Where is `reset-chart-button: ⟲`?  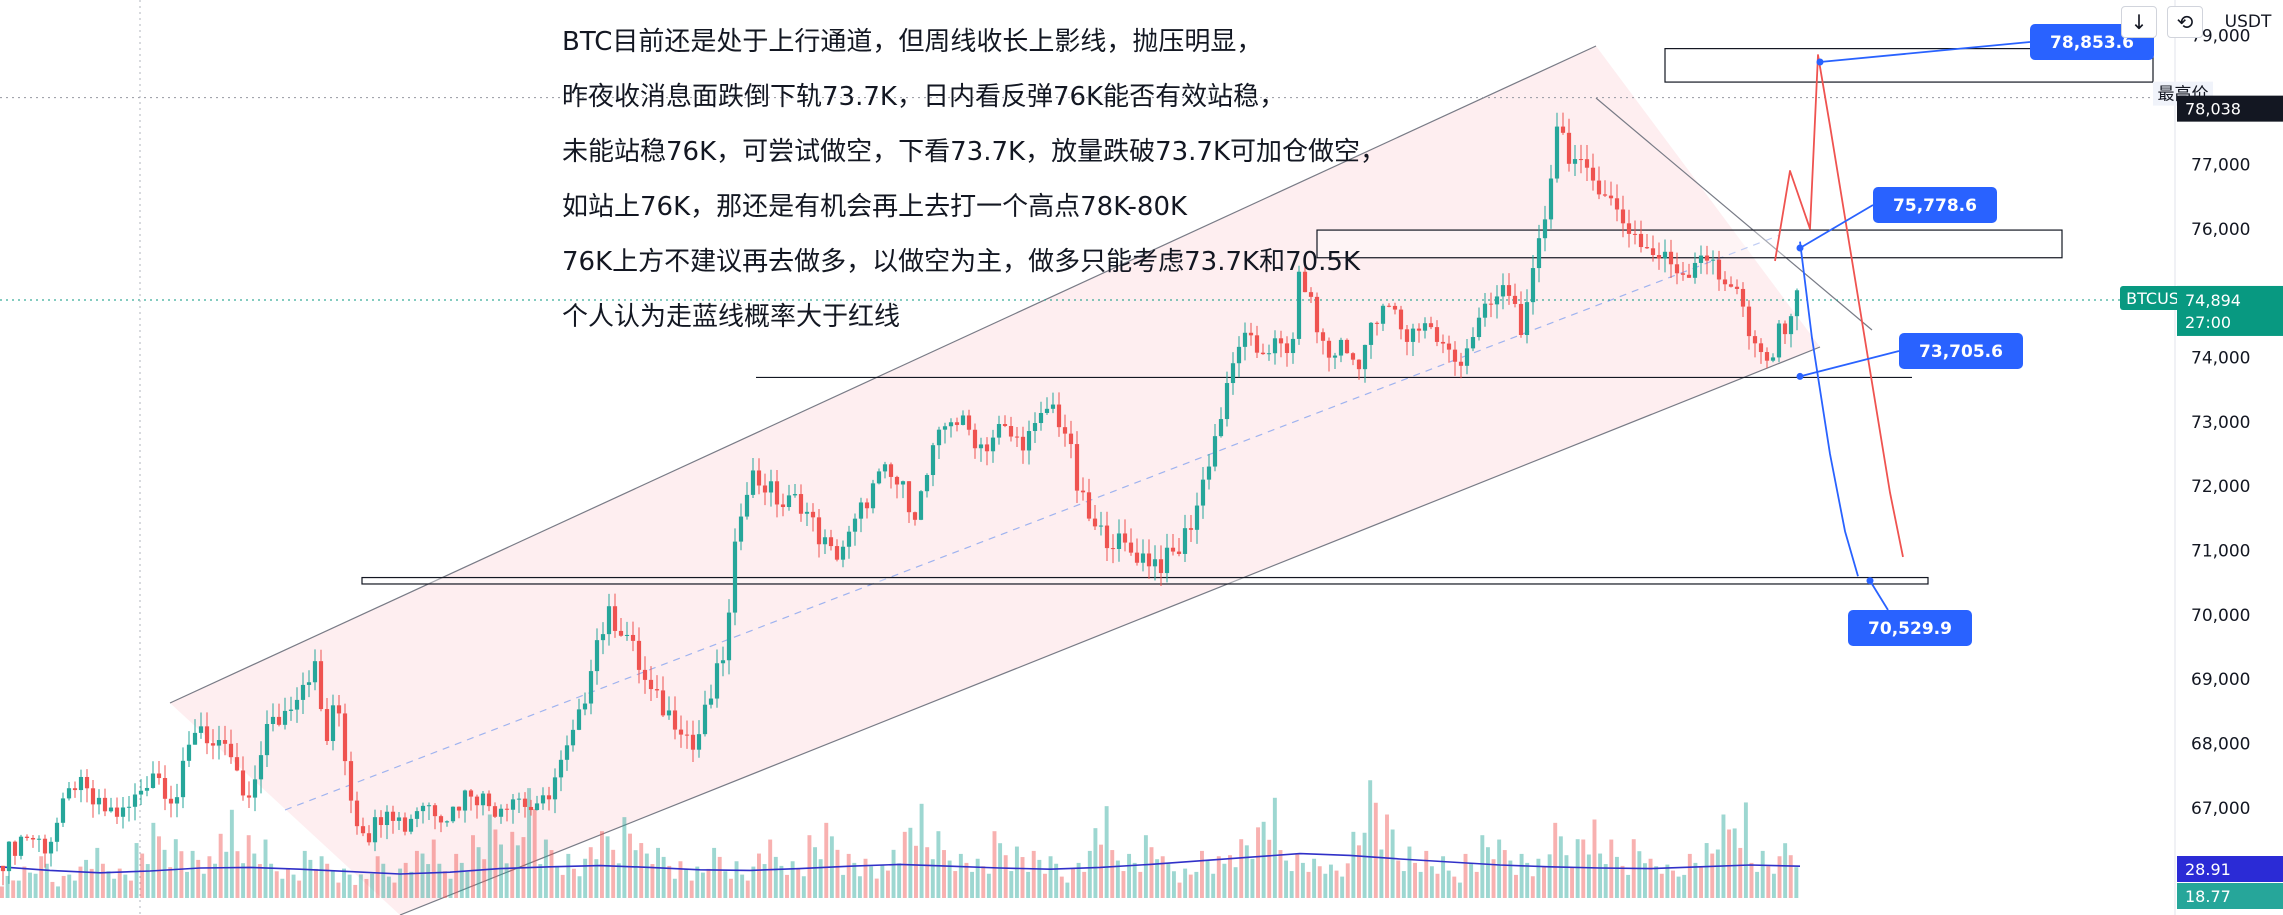 reset-chart-button: ⟲ is located at coordinates (2185, 22).